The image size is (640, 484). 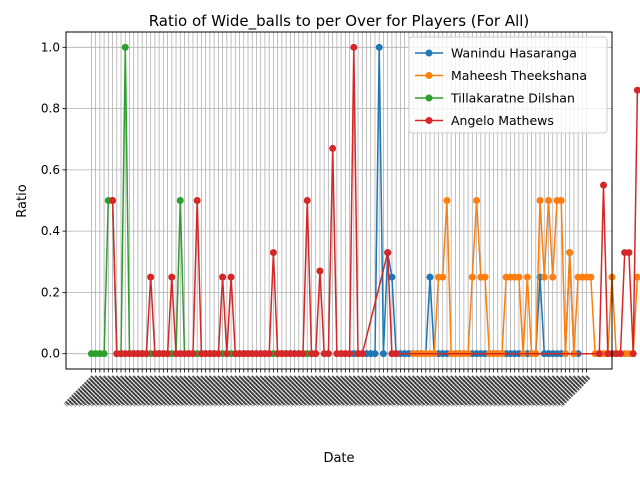 I want to click on x-axis-label: Date, so click(x=338, y=458).